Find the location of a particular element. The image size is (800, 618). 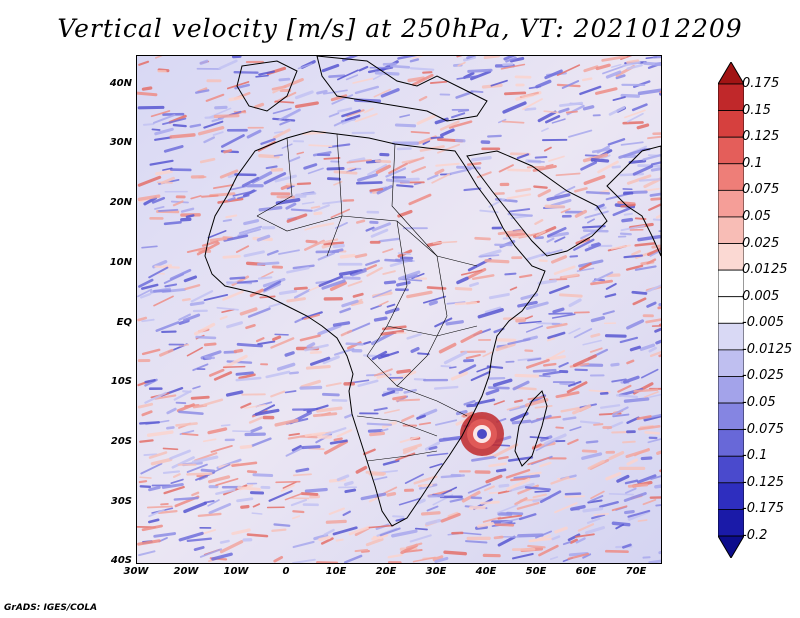

colorbar-label: 0.005 is located at coordinates (761, 296).